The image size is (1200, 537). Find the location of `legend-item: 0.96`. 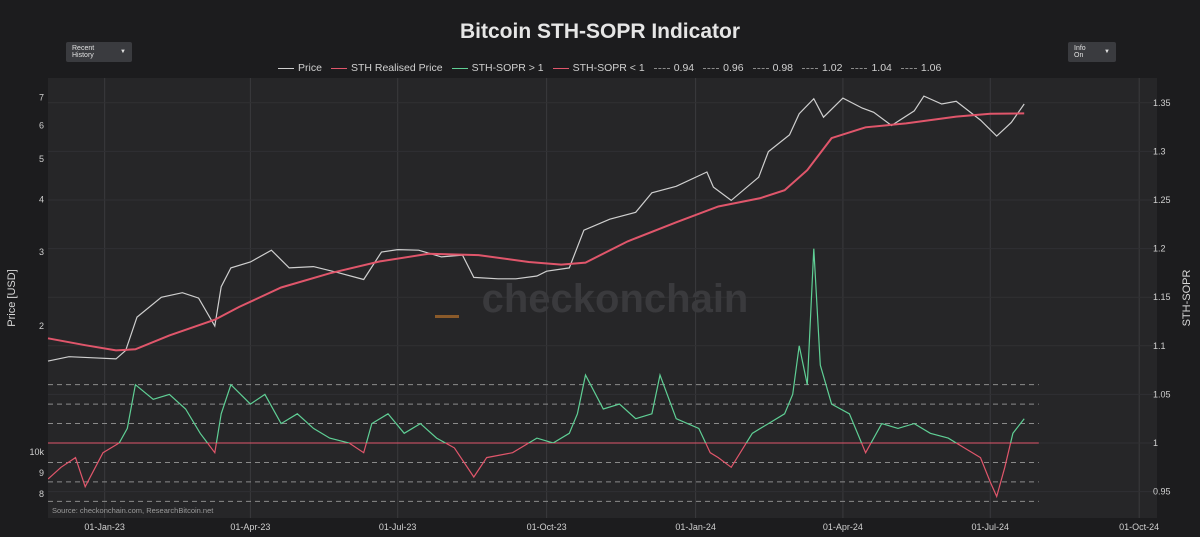

legend-item: 0.96 is located at coordinates (723, 68).